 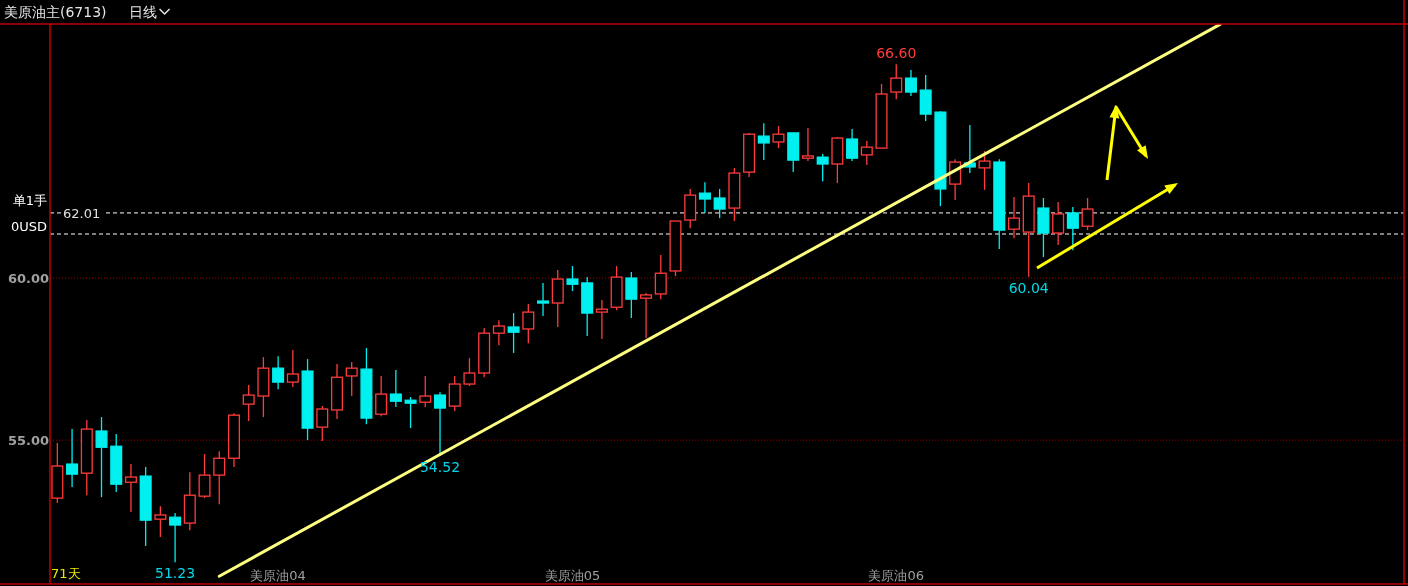 What do you see at coordinates (896, 53) in the screenshot?
I see `annotation: 66.60` at bounding box center [896, 53].